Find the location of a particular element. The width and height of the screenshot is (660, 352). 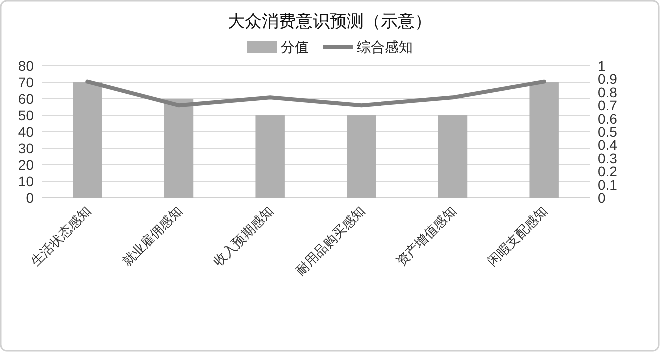

x-tick-label: 生活状态感知 is located at coordinates (61, 237).